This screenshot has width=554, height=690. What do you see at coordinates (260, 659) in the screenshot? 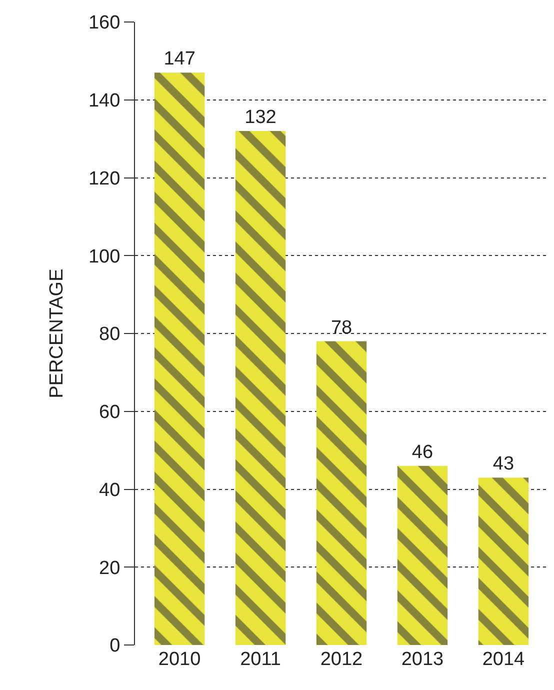
I see `x-tick-label: 2011` at bounding box center [260, 659].